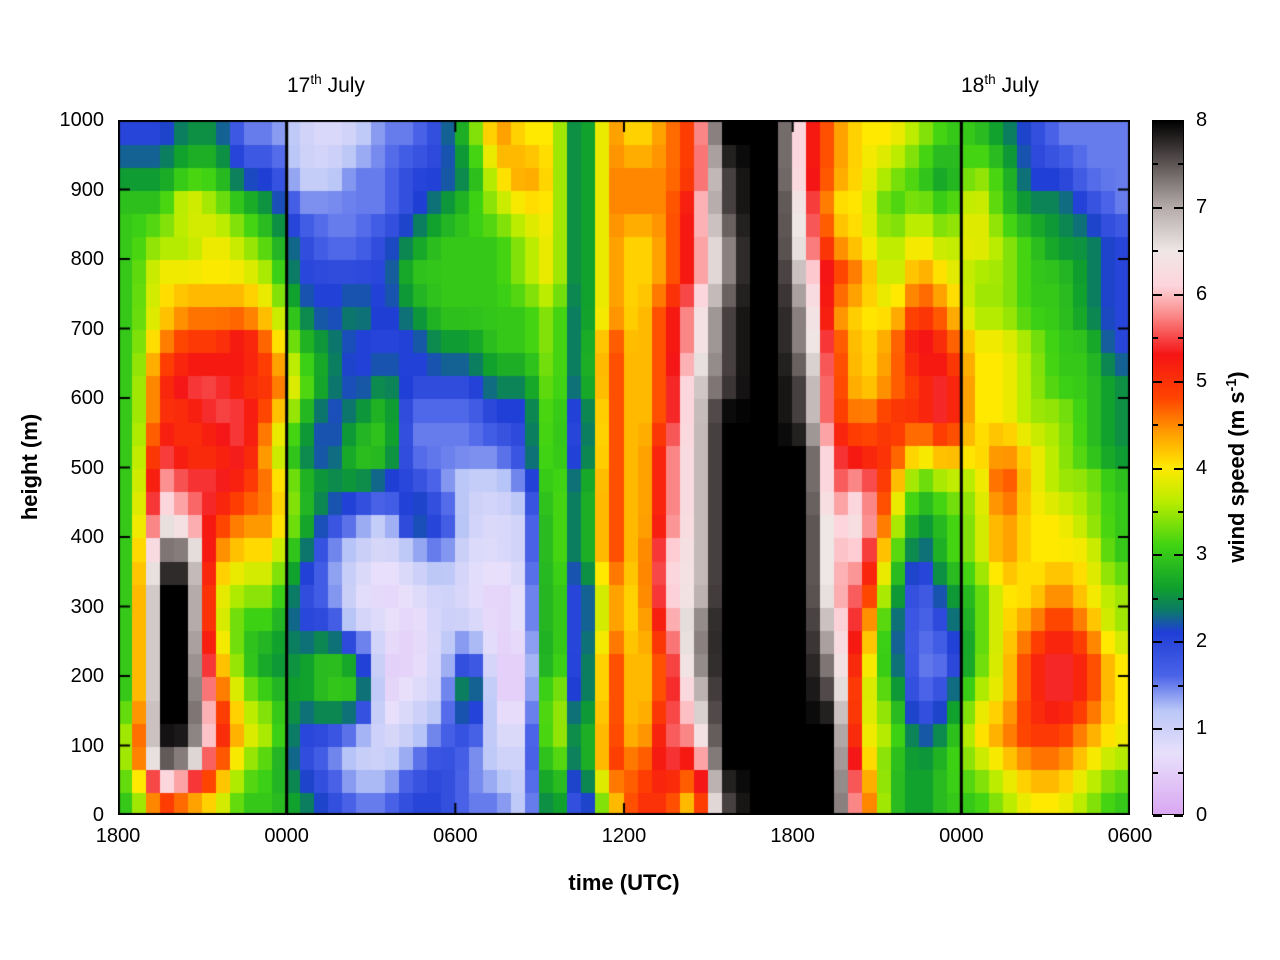 The width and height of the screenshot is (1280, 960). I want to click on y-axis-title: height (m), so click(29, 467).